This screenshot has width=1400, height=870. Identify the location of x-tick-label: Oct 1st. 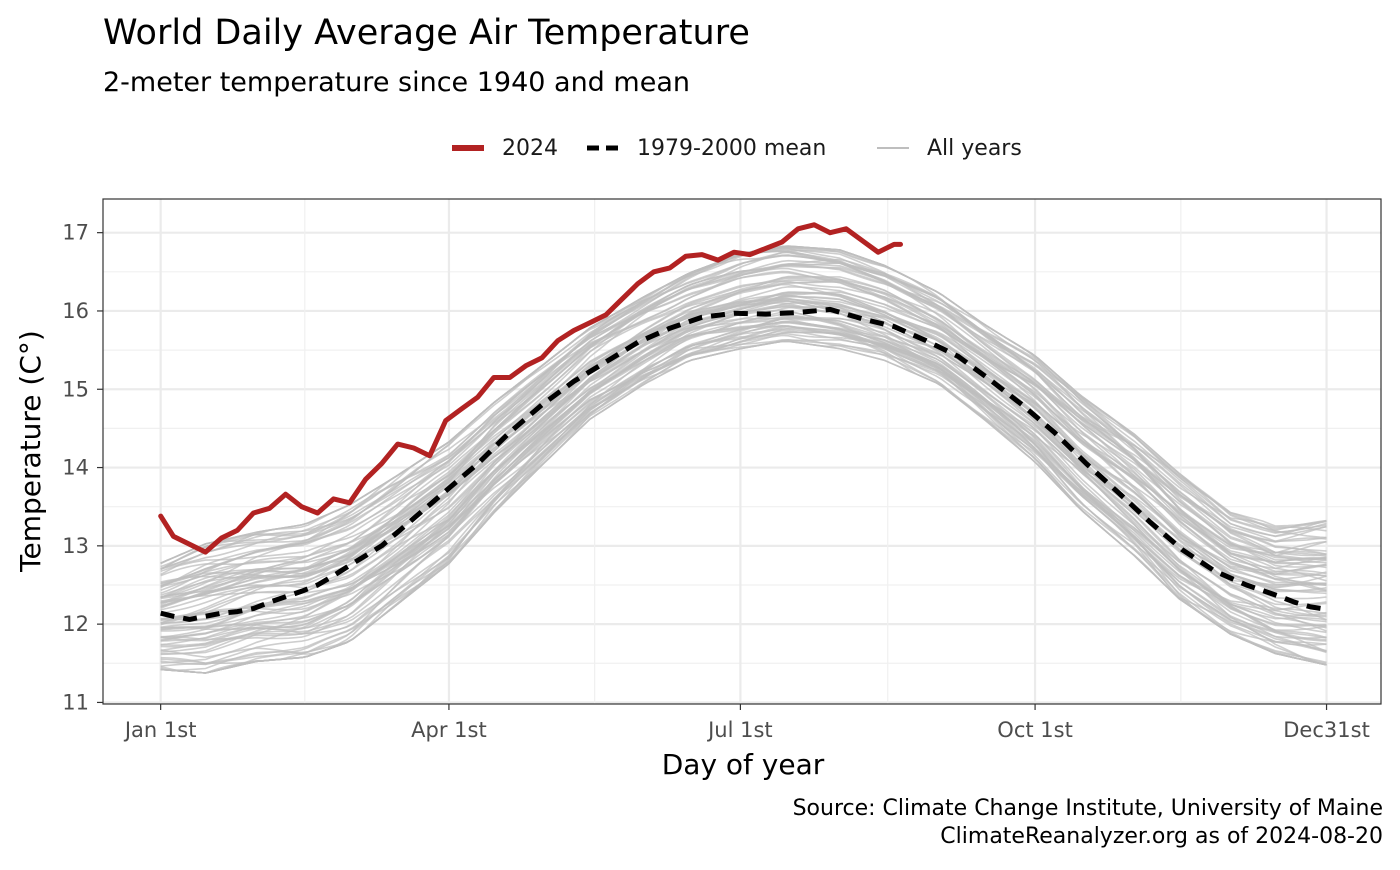
(1035, 730).